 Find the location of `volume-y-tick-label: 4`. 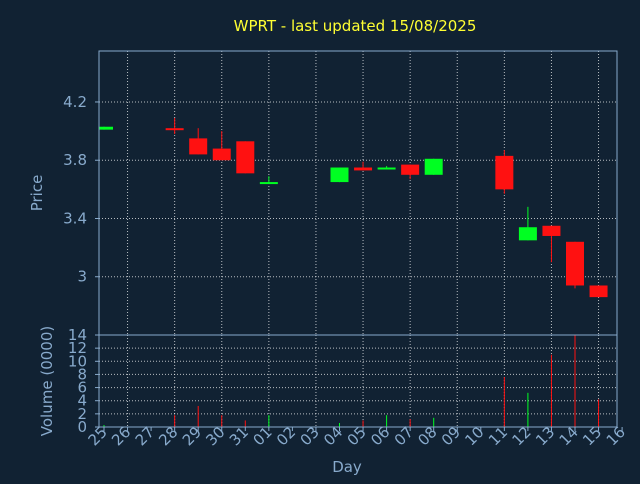

volume-y-tick-label: 4 is located at coordinates (82, 401).